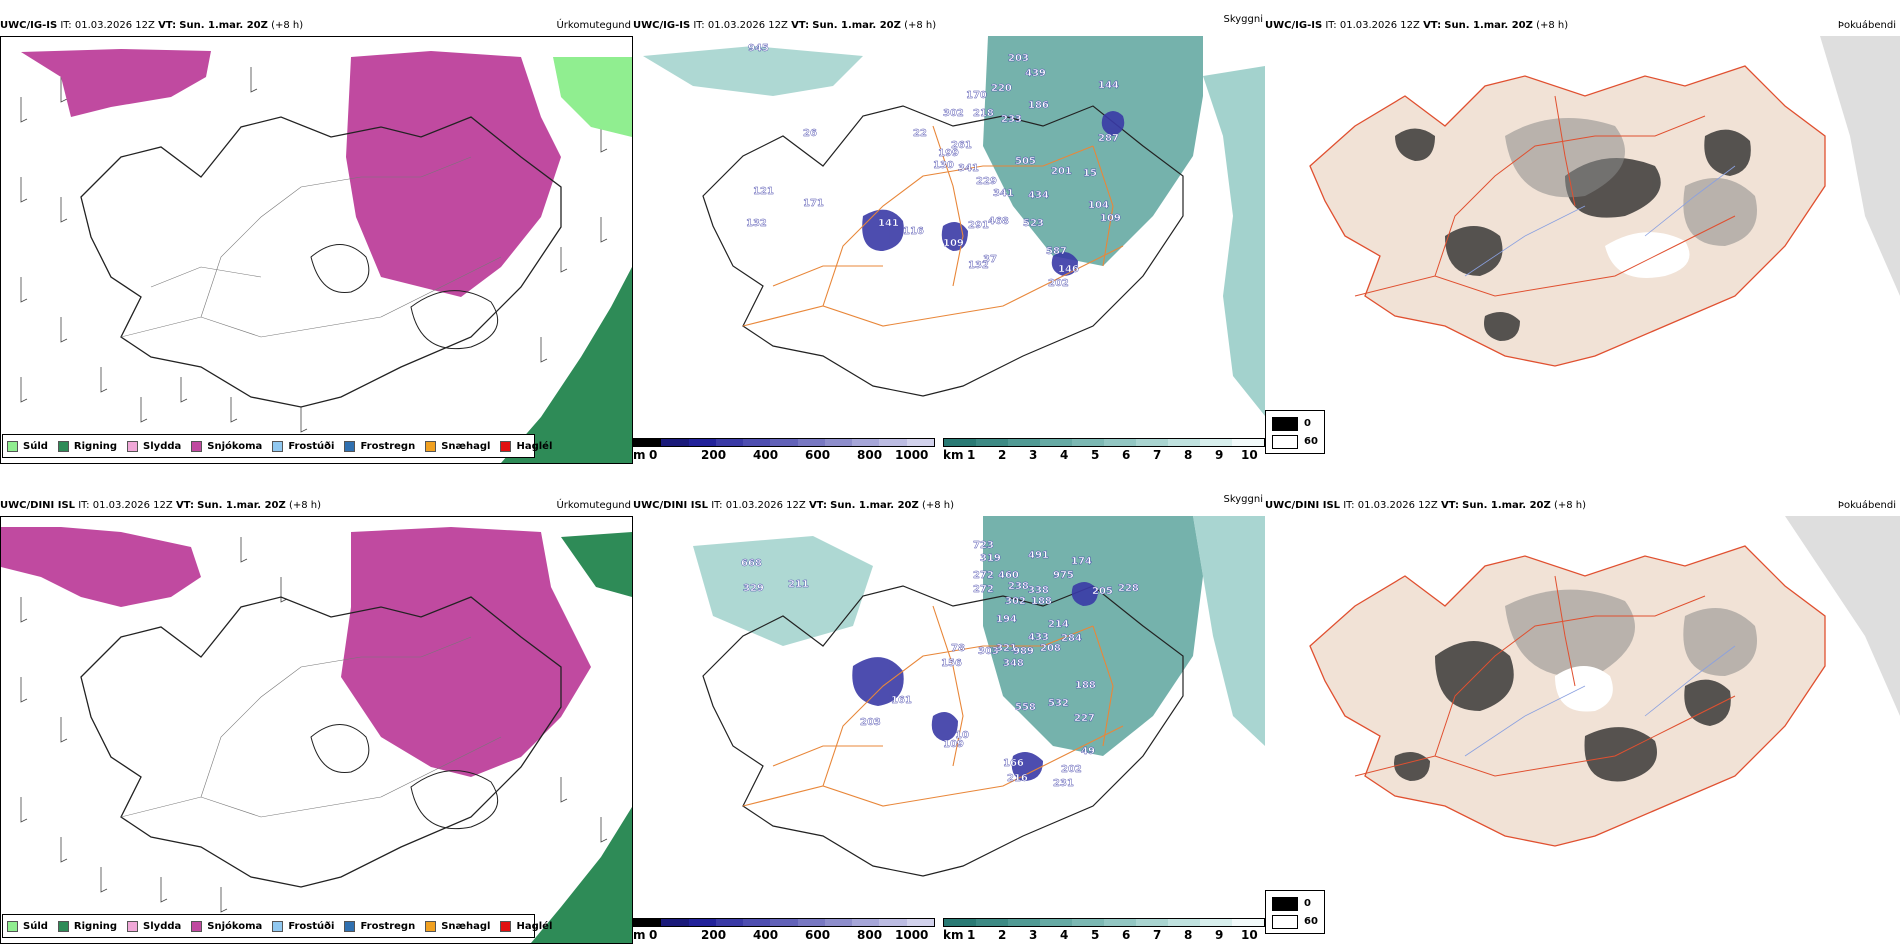 This screenshot has width=1900, height=950. Describe the element at coordinates (784, 450) in the screenshot. I see `cloud-base-colorbar: m 0 200 400 600 800 1000` at that location.